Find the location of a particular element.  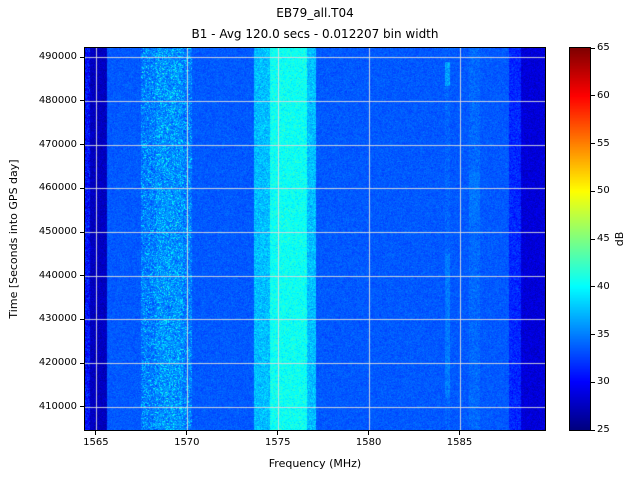

colorbar-canvas is located at coordinates (580, 239).